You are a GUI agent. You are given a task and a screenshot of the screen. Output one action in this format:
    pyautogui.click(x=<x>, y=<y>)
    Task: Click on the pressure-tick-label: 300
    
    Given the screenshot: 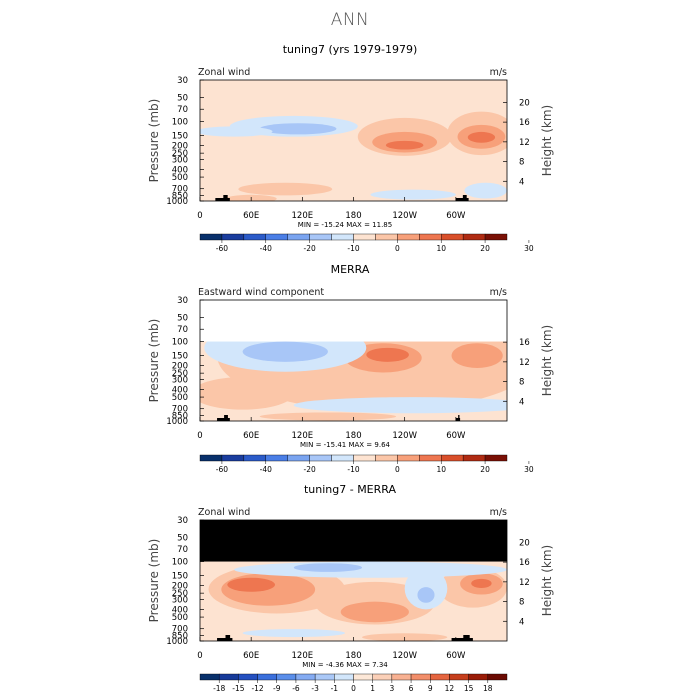 What is the action you would take?
    pyautogui.click(x=180, y=160)
    